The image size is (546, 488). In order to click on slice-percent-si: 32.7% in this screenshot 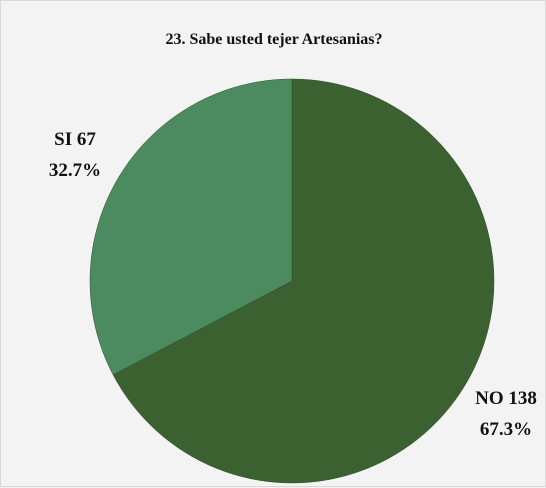, I will do `click(75, 170)`.